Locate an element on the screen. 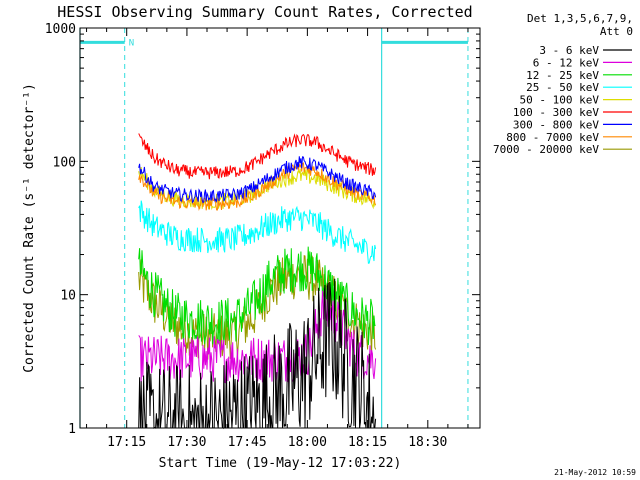  x-tick-label-2: 17:45 is located at coordinates (247, 442).